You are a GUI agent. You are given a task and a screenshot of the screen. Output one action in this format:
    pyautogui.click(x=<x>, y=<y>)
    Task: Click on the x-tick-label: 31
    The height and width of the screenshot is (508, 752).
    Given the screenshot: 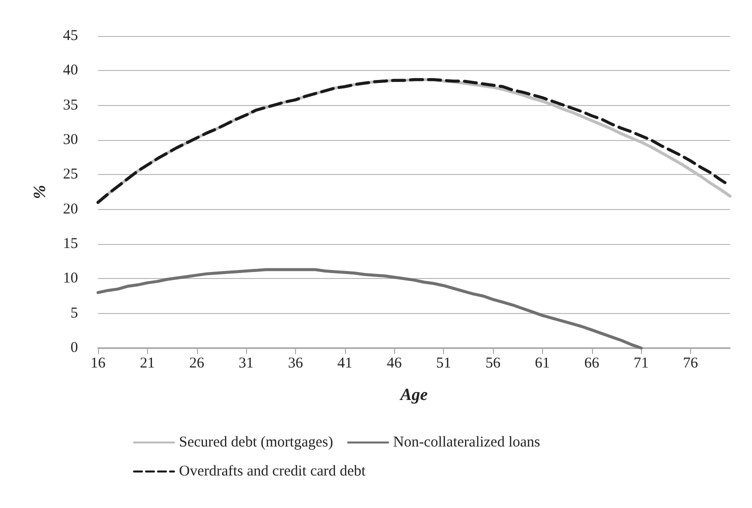 What is the action you would take?
    pyautogui.click(x=246, y=364)
    